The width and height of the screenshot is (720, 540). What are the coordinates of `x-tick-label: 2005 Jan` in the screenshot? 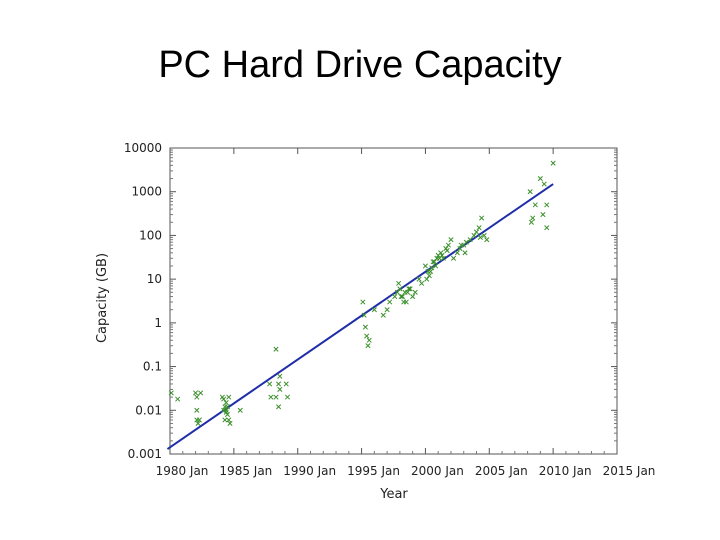 It's located at (501, 471).